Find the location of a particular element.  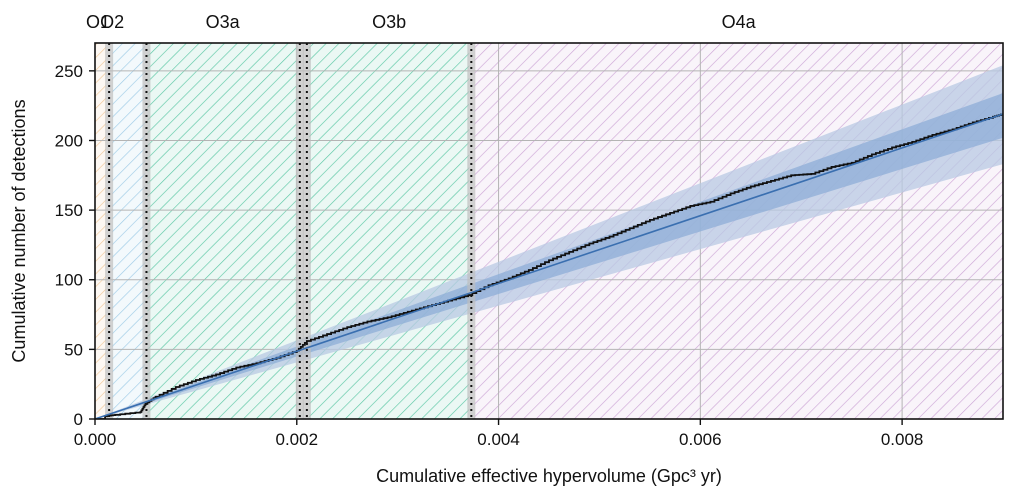

x-axis-ticks: 0.000 0.002 0.004 0.006 0.008 is located at coordinates (499, 434).